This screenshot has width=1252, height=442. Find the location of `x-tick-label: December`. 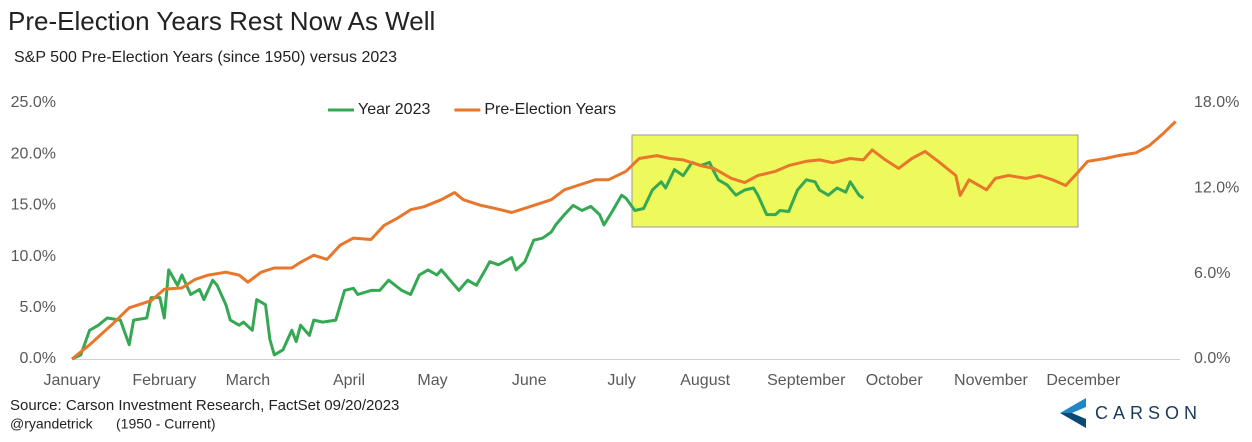

x-tick-label: December is located at coordinates (1083, 380).